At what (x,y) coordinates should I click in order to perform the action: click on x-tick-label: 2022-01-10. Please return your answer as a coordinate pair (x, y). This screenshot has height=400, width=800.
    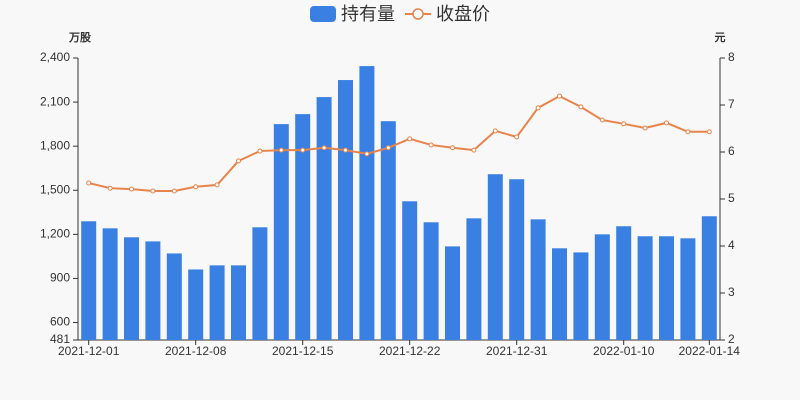
    Looking at the image, I should click on (624, 351).